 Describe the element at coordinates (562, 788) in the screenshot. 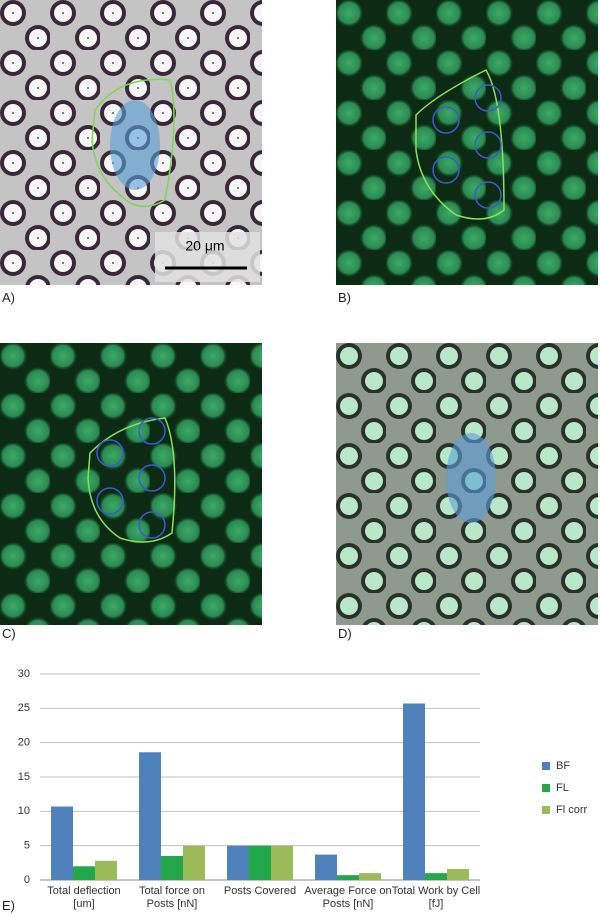

I see `legend-label: FL` at that location.